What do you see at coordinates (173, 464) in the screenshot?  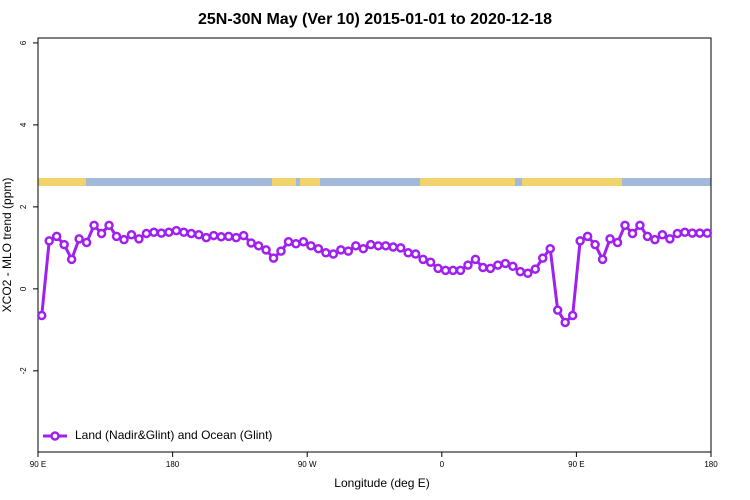 I see `x-tick-label: 180` at bounding box center [173, 464].